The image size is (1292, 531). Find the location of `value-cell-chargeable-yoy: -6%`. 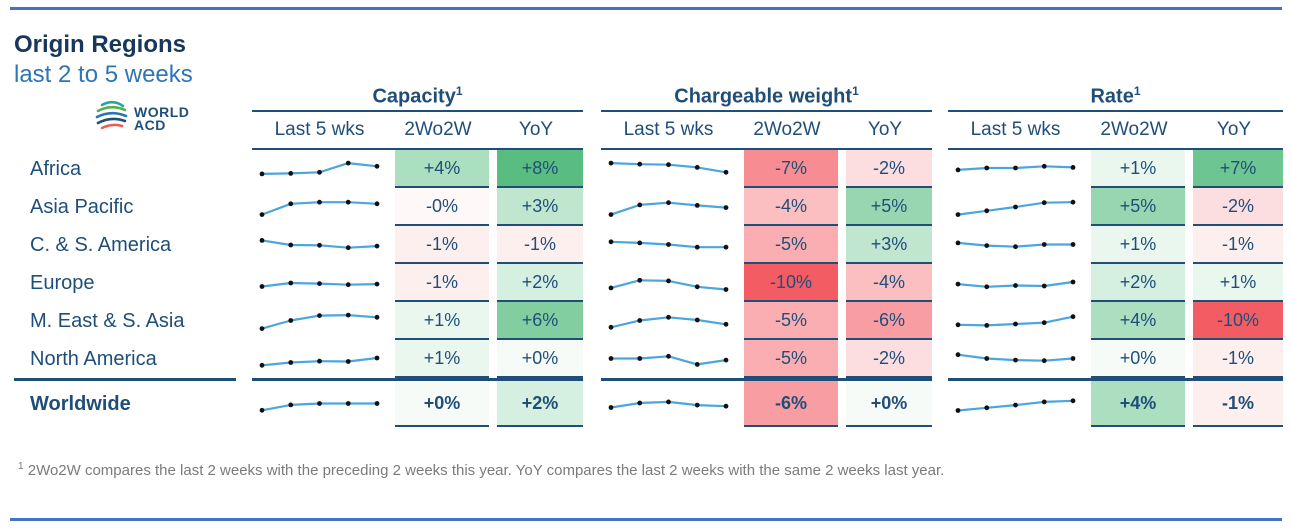

value-cell-chargeable-yoy: -6% is located at coordinates (889, 321).